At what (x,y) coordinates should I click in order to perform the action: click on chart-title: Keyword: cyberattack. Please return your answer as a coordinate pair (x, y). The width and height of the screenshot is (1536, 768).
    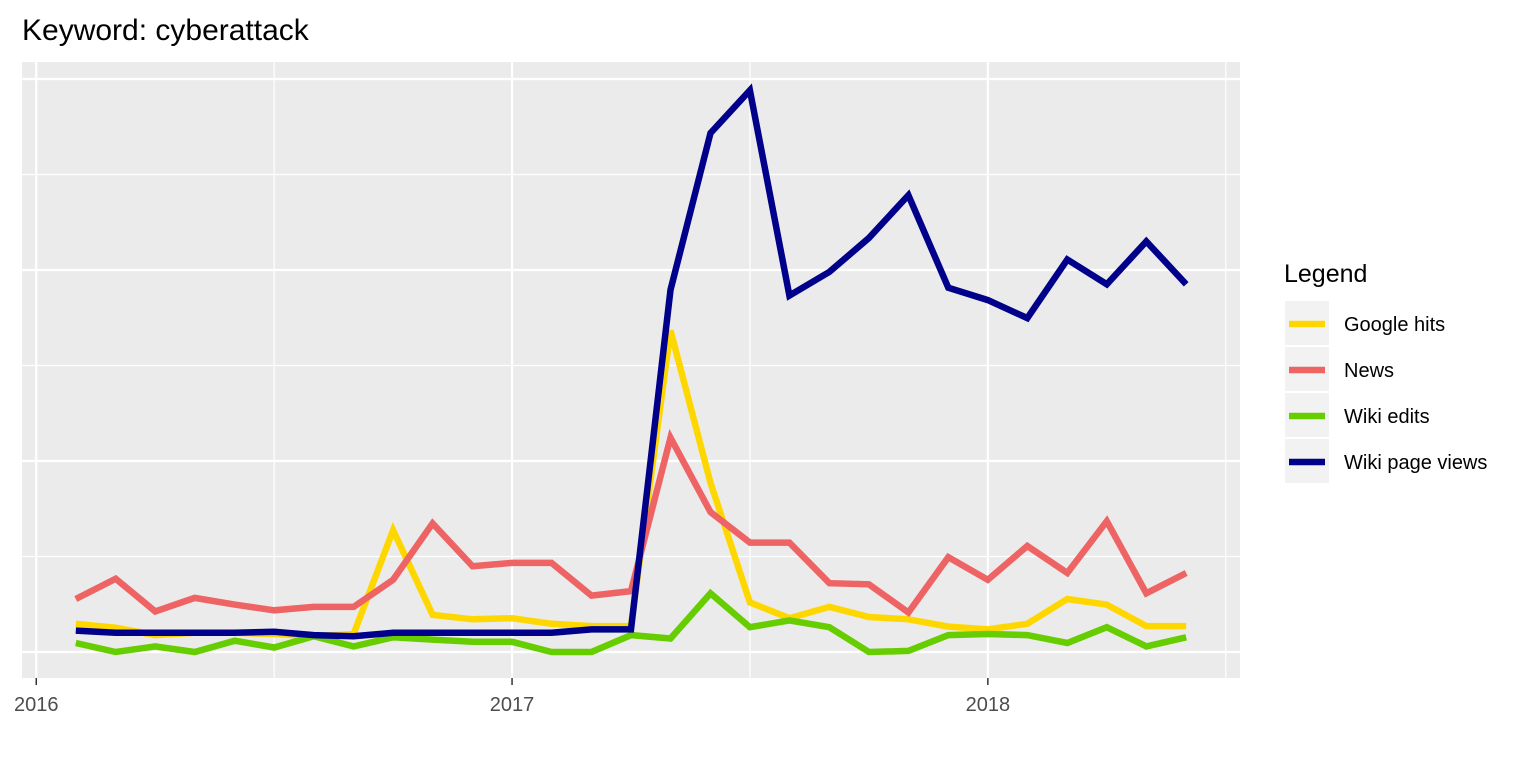
    Looking at the image, I should click on (166, 30).